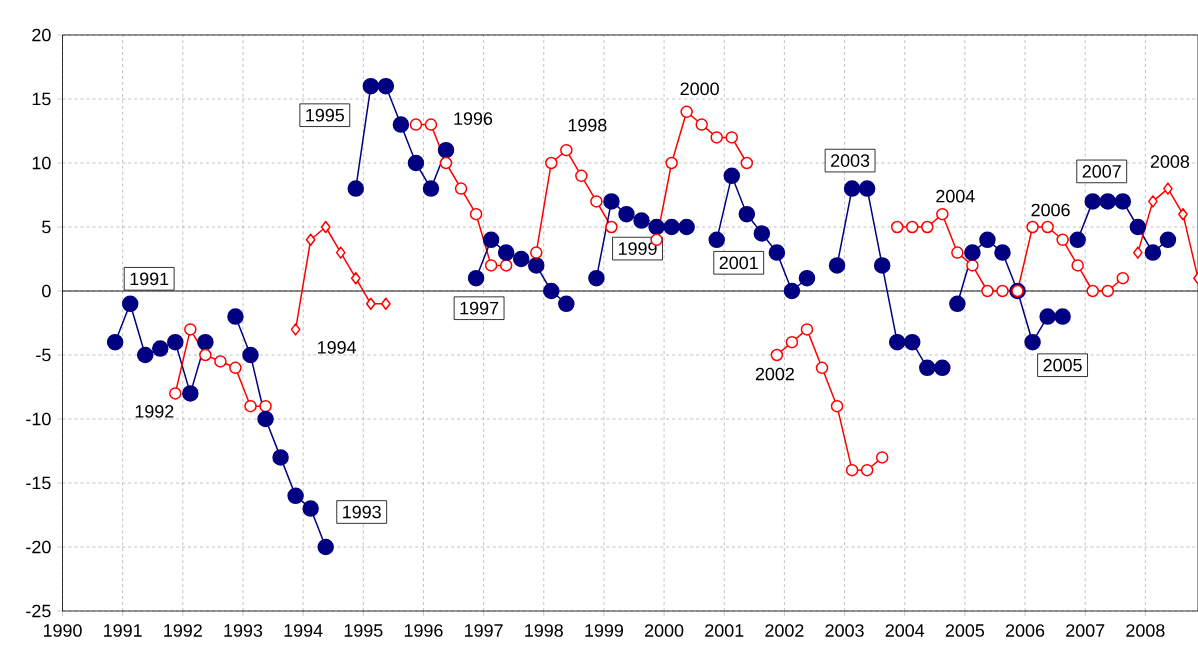  What do you see at coordinates (1062, 365) in the screenshot?
I see `series-label: 2005` at bounding box center [1062, 365].